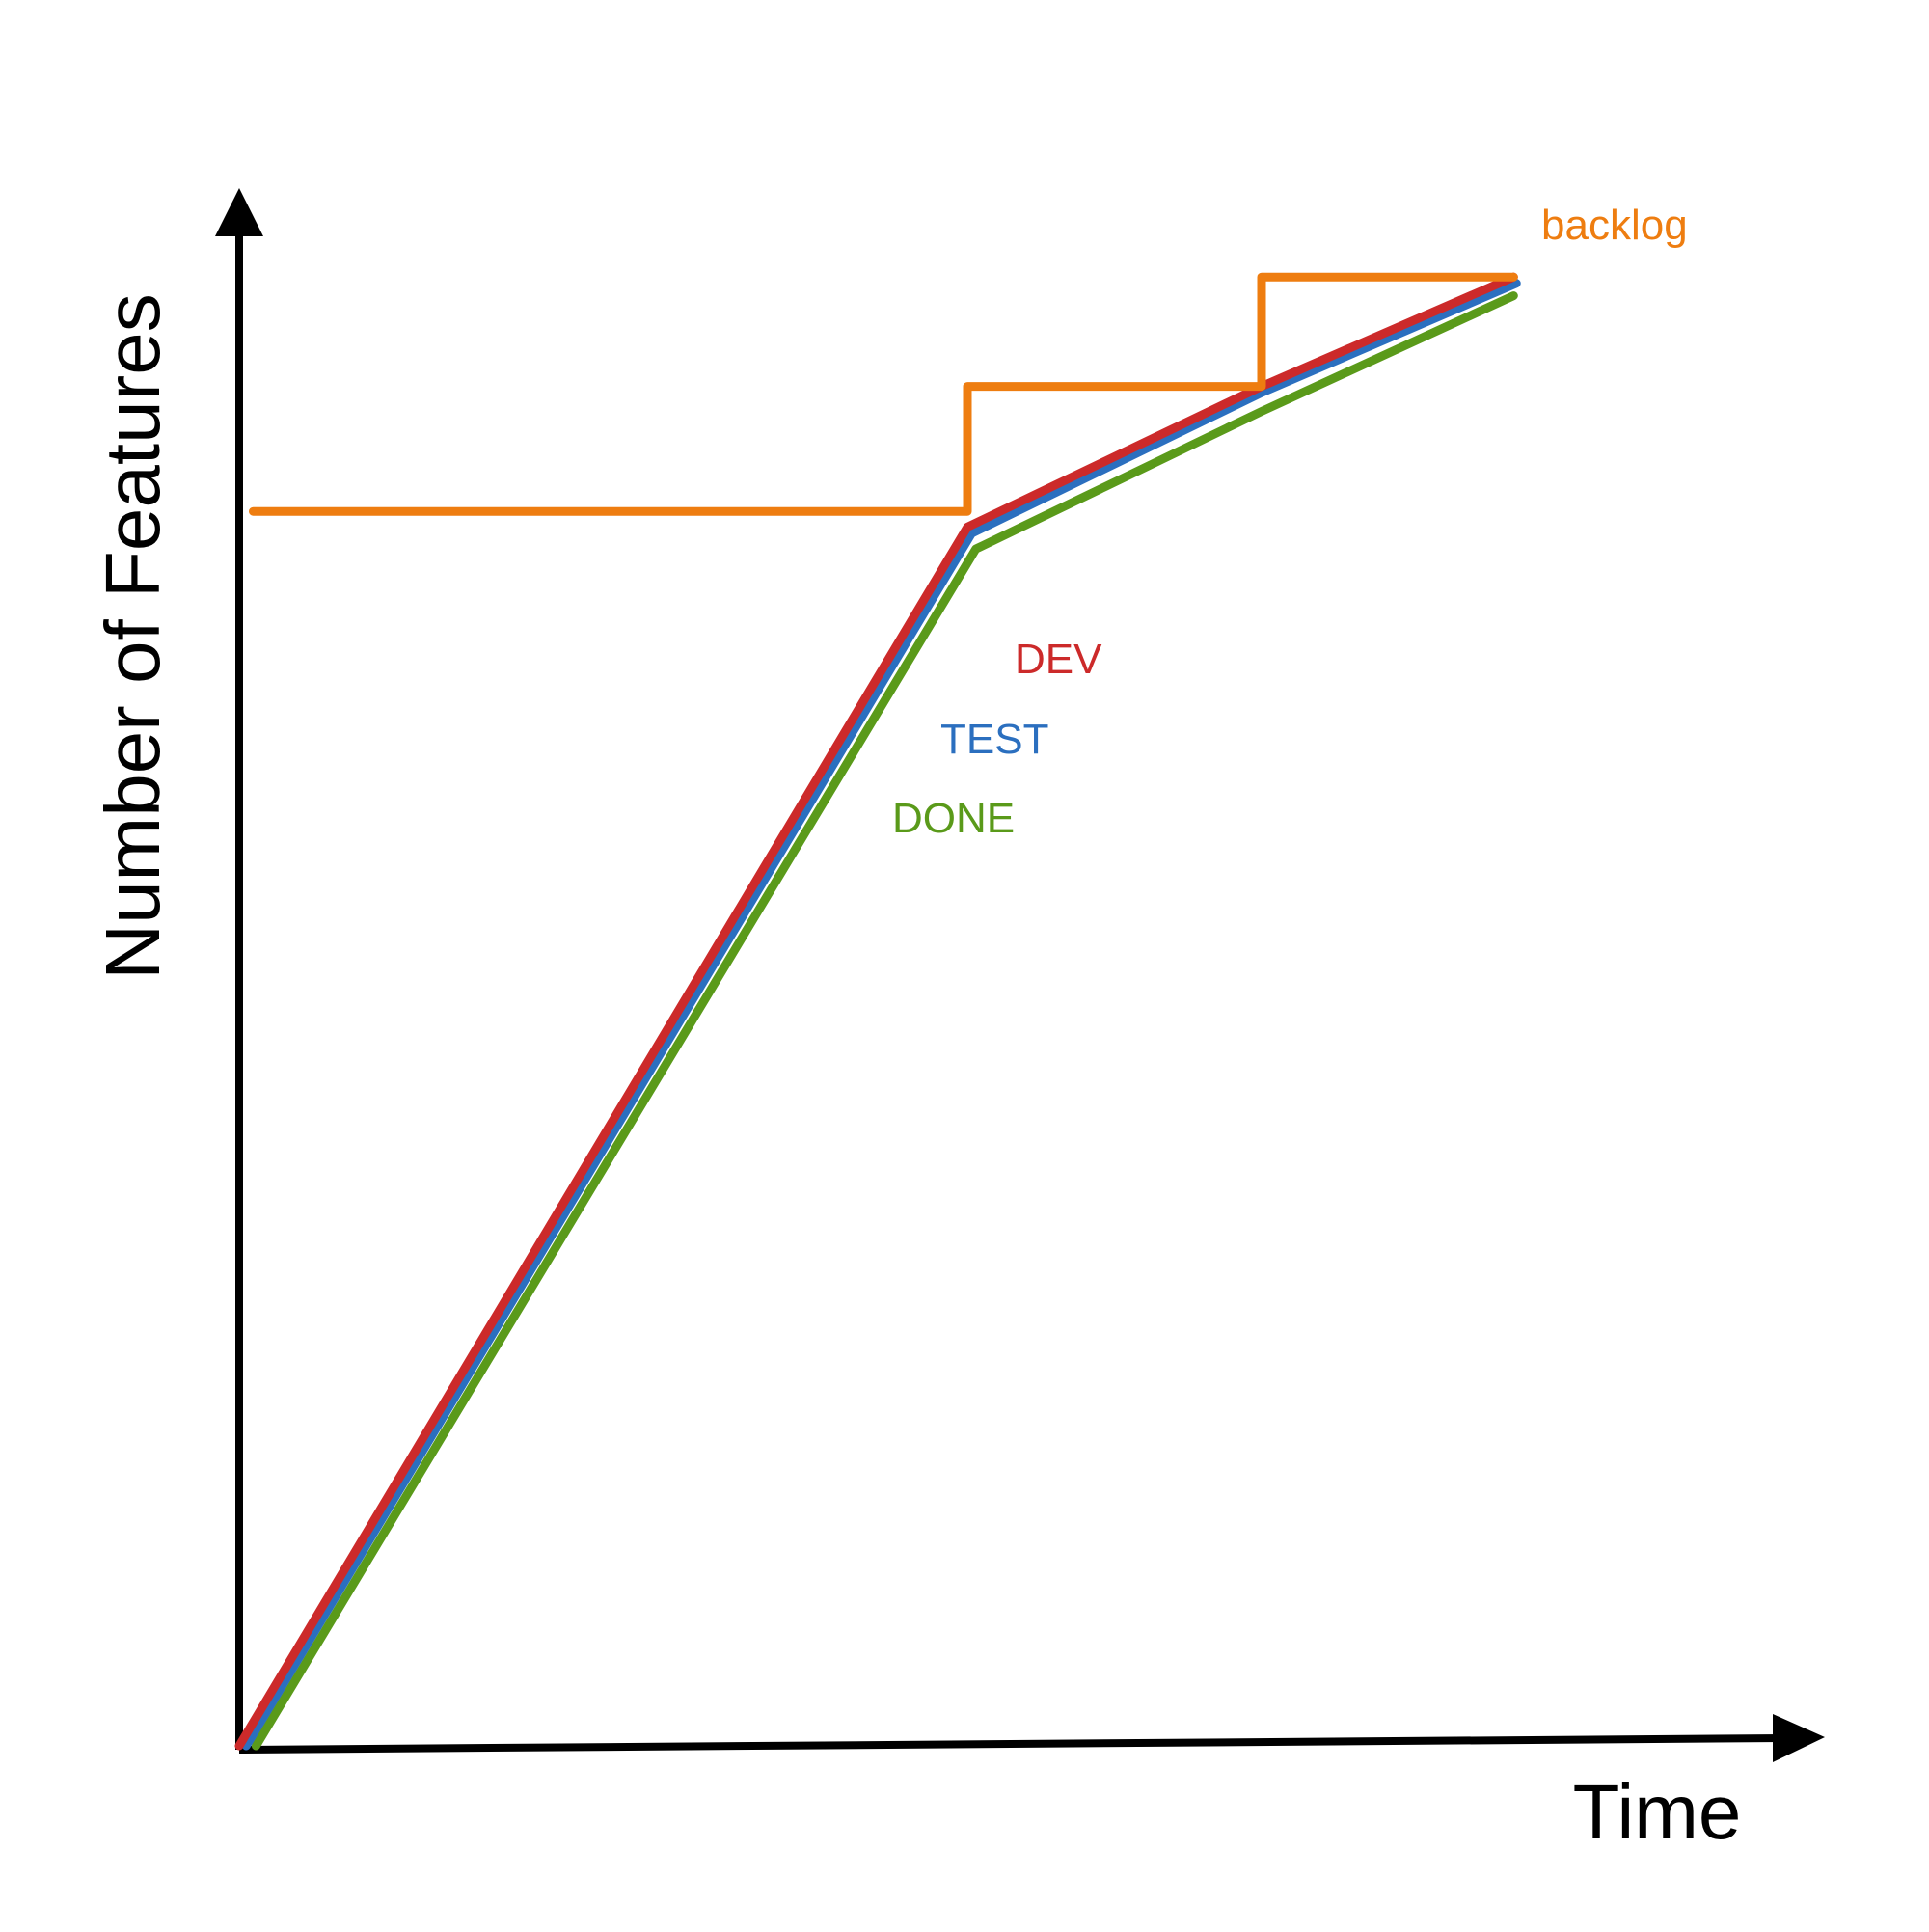  I want to click on x-axis-label: Time, so click(1657, 1812).